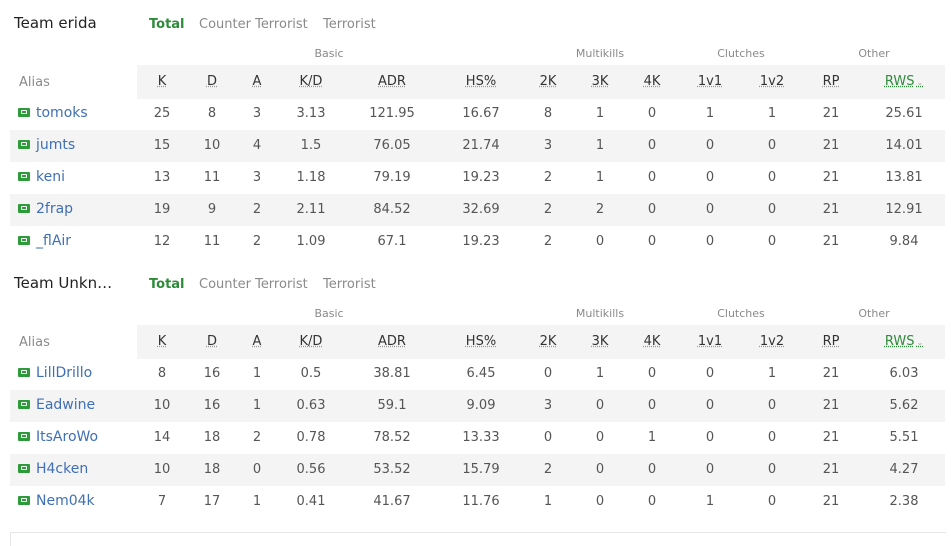 This screenshot has height=546, width=951. What do you see at coordinates (53, 113) in the screenshot?
I see `player-link: tomoks` at bounding box center [53, 113].